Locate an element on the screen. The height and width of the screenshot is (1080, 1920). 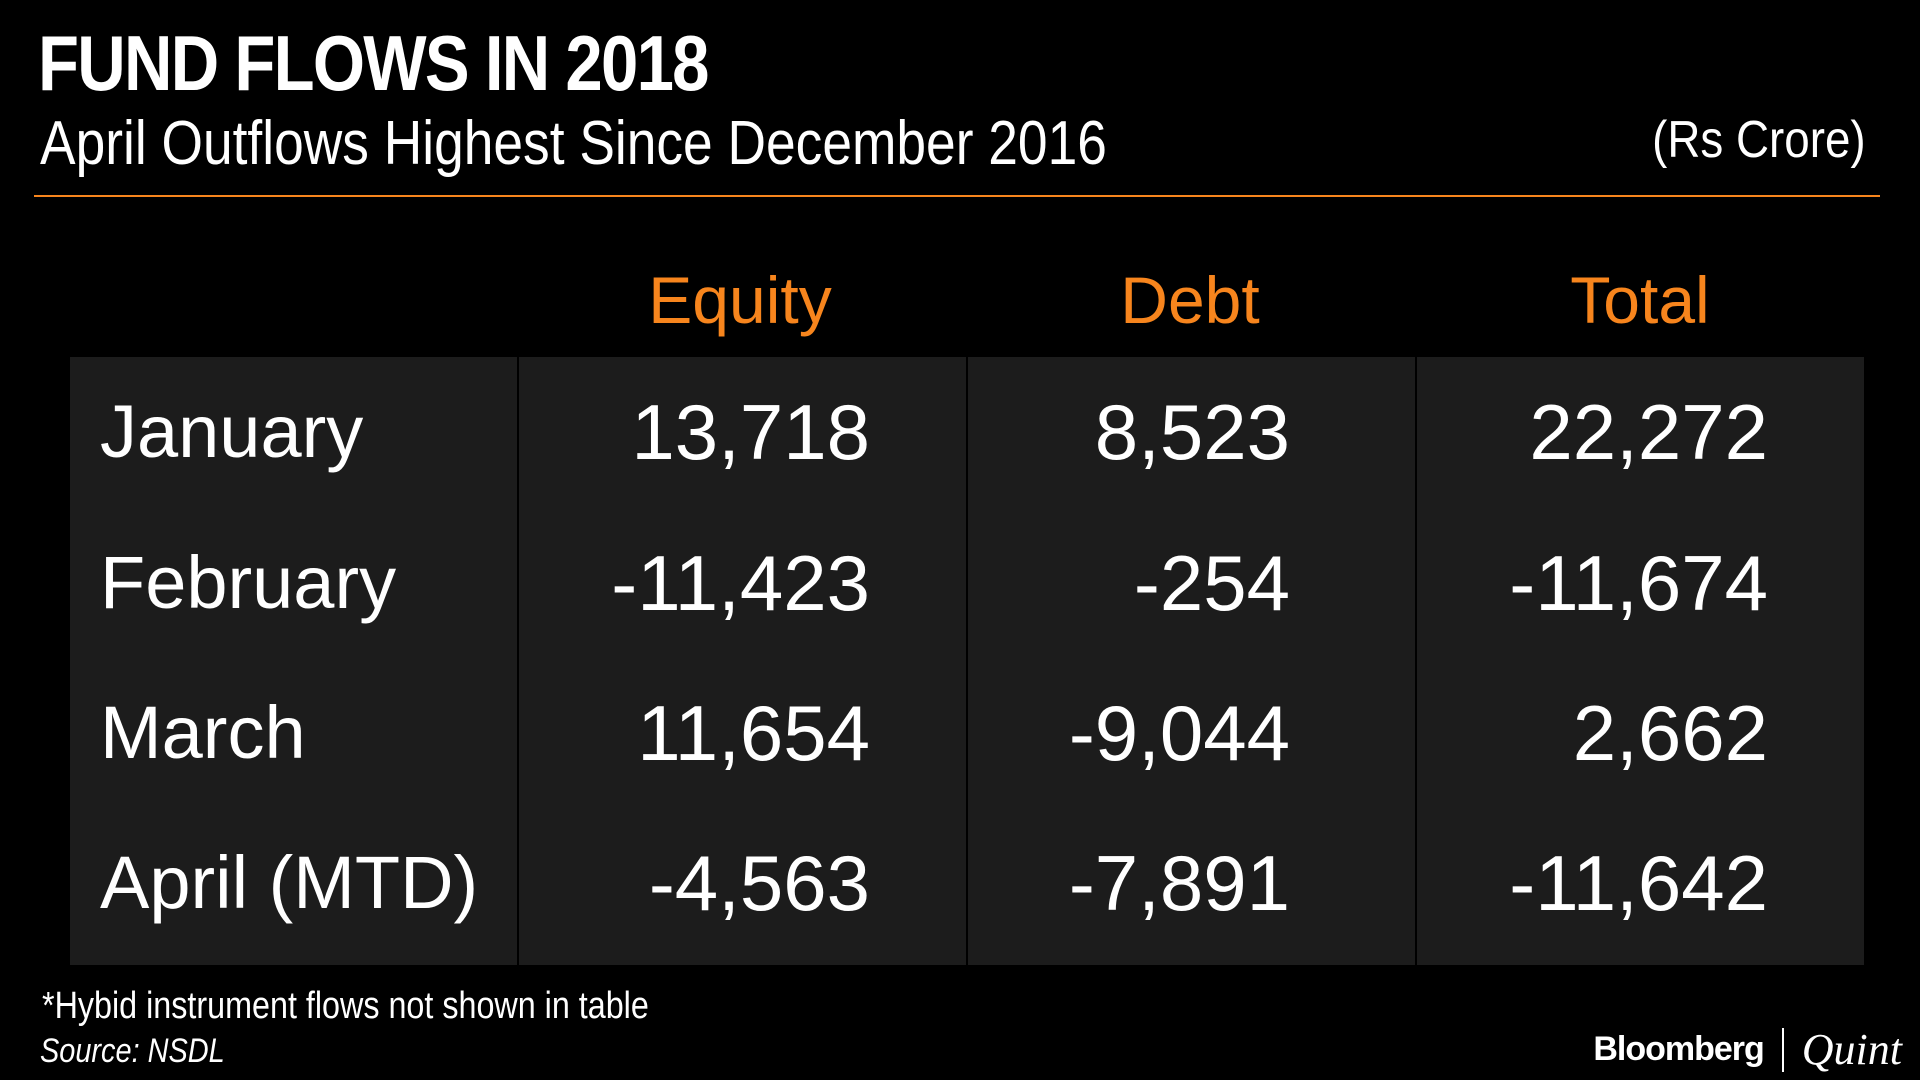
table-cell-equity: 13,718 is located at coordinates (750, 432).